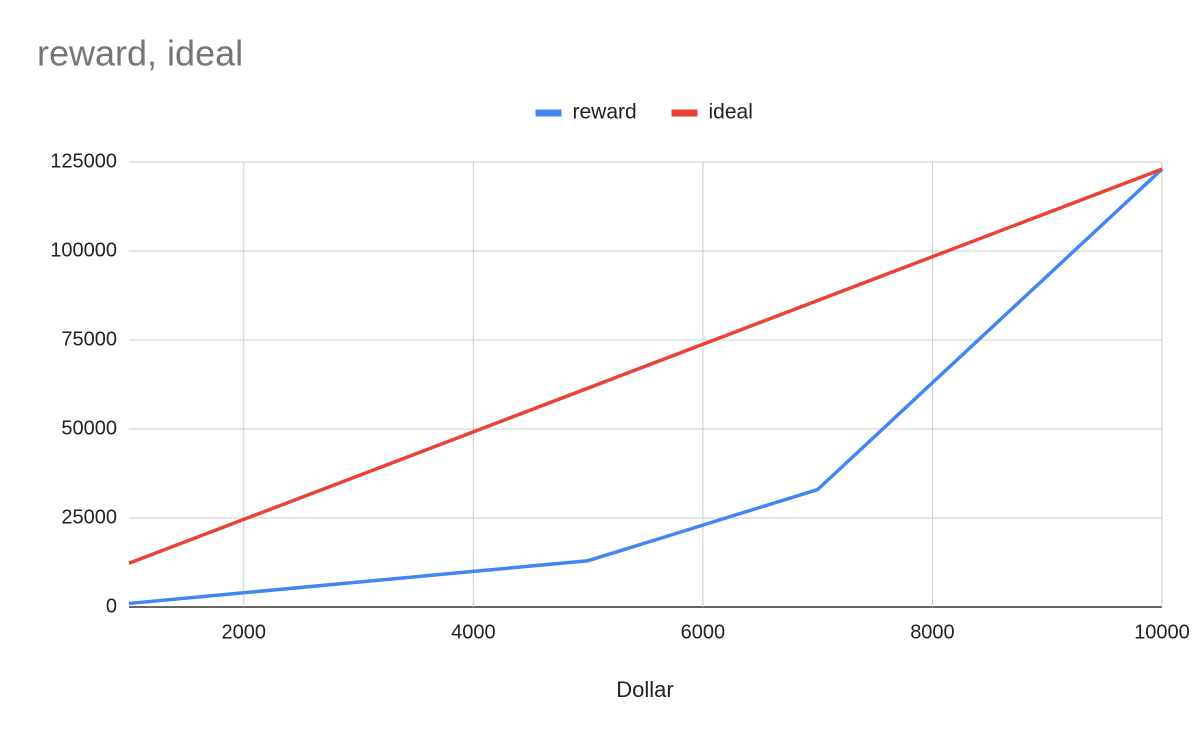 This screenshot has height=742, width=1200. I want to click on legend-label: ideal, so click(731, 112).